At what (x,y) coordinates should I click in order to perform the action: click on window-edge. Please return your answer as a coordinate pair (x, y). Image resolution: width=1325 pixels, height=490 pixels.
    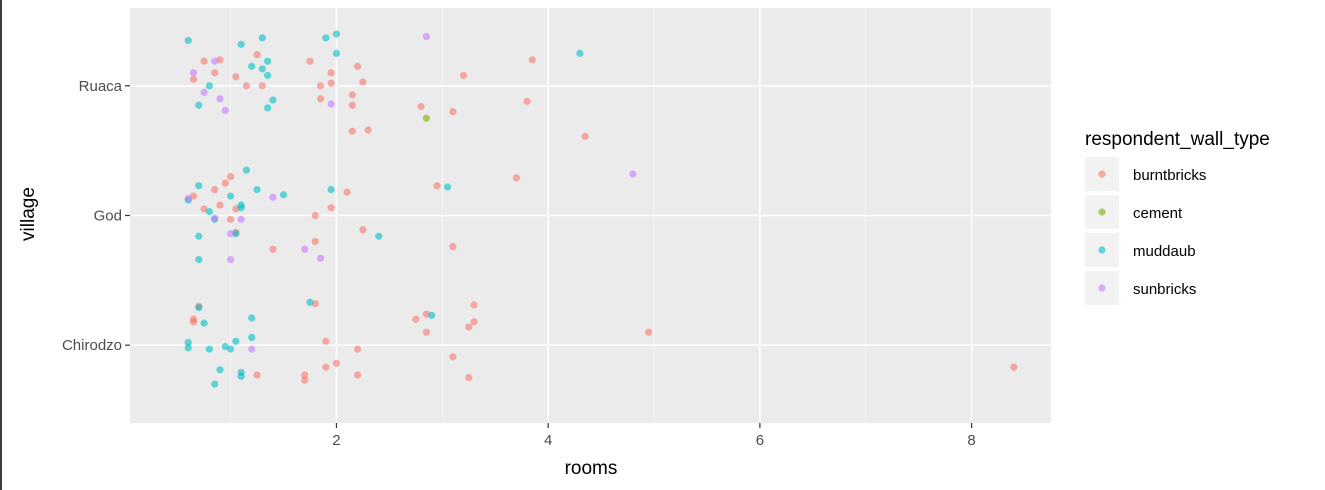
    Looking at the image, I should click on (1, 245).